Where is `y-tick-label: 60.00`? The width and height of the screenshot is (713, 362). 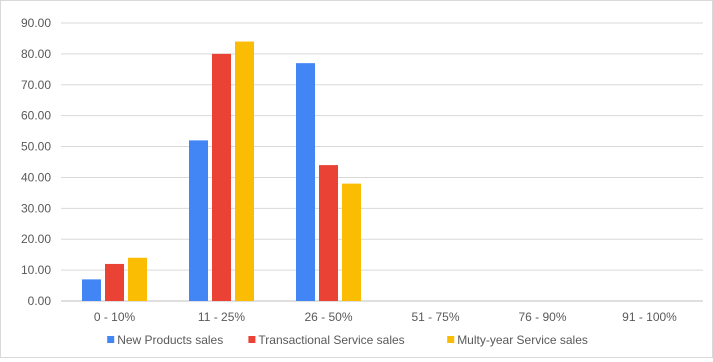
y-tick-label: 60.00 is located at coordinates (36, 116).